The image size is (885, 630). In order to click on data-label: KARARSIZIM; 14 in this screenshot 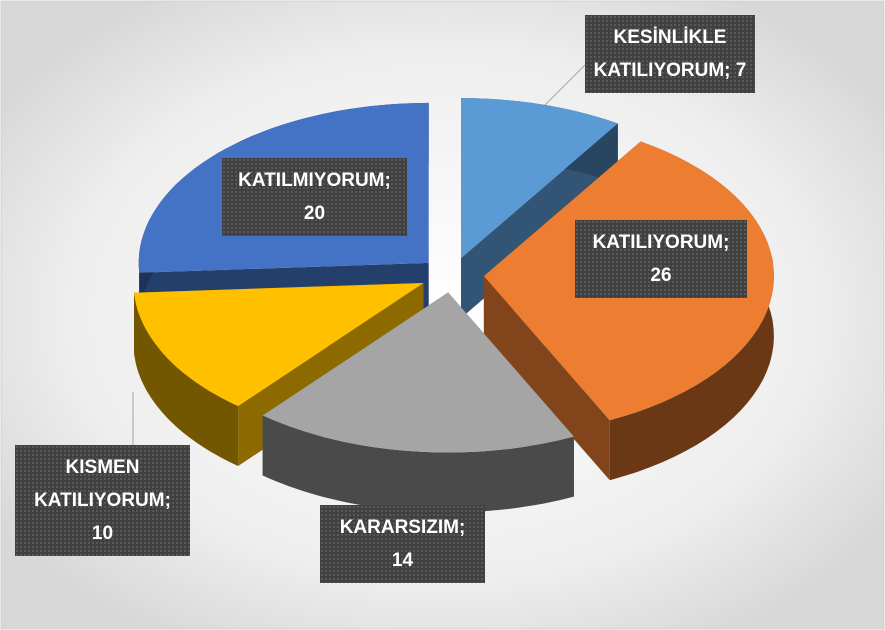, I will do `click(402, 544)`.